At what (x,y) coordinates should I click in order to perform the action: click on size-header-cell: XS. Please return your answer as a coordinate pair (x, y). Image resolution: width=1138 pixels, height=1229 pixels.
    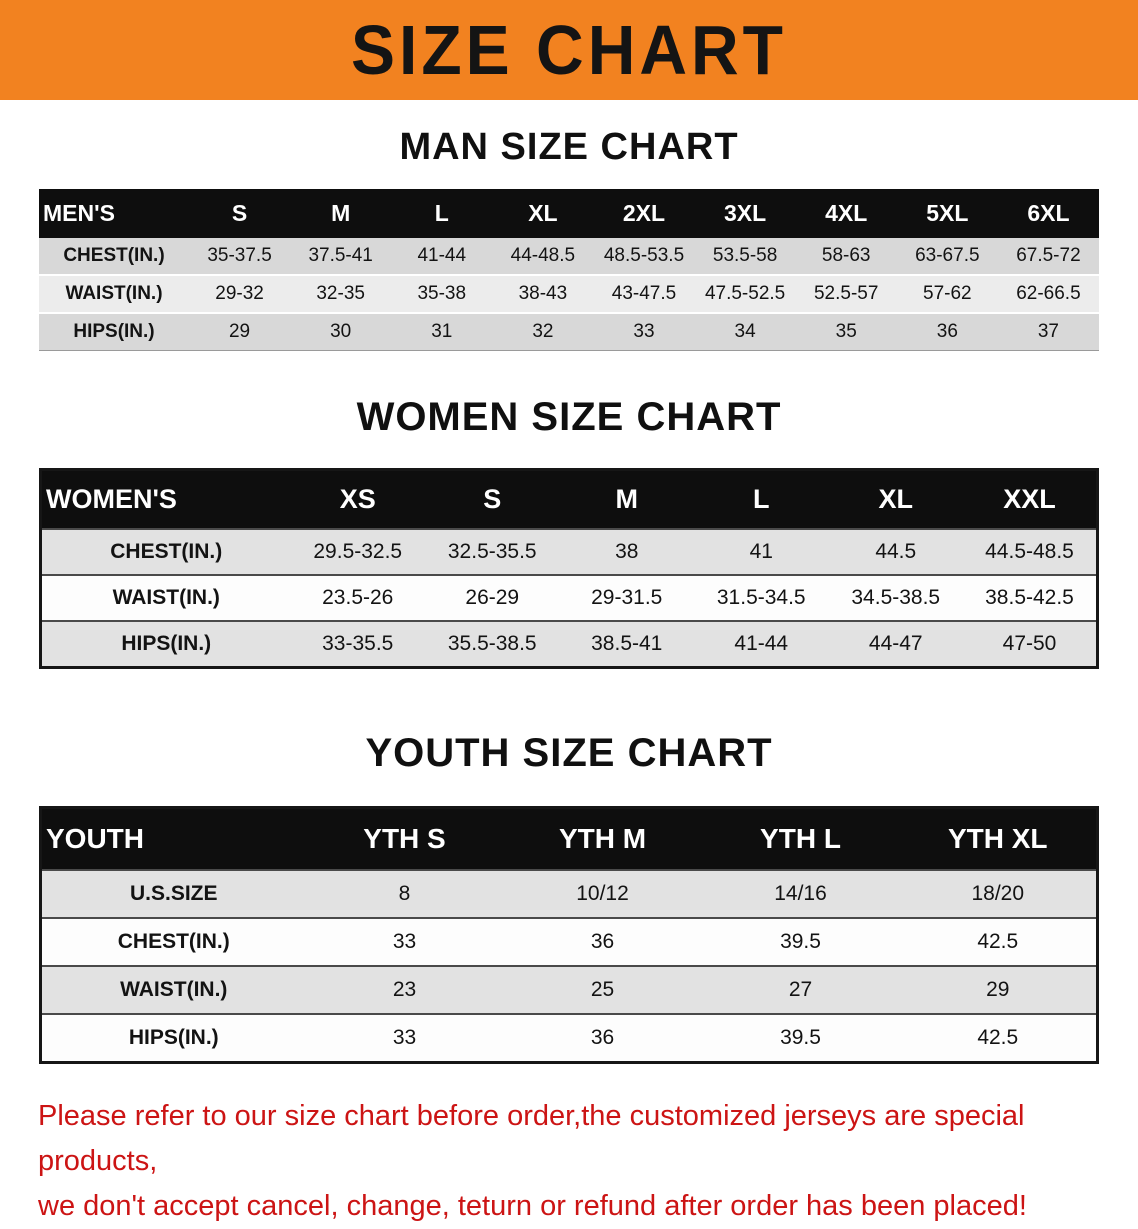
    Looking at the image, I should click on (357, 499).